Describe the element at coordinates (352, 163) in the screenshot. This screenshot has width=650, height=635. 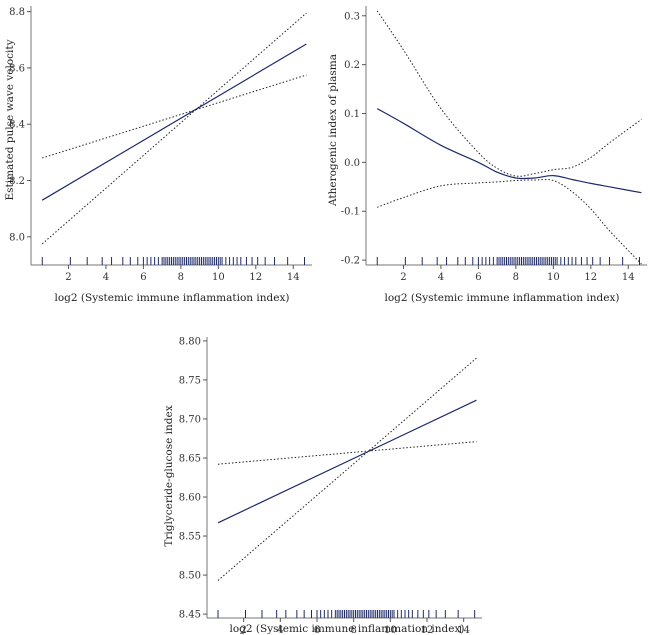
I see `y-tick-label: 0.0` at that location.